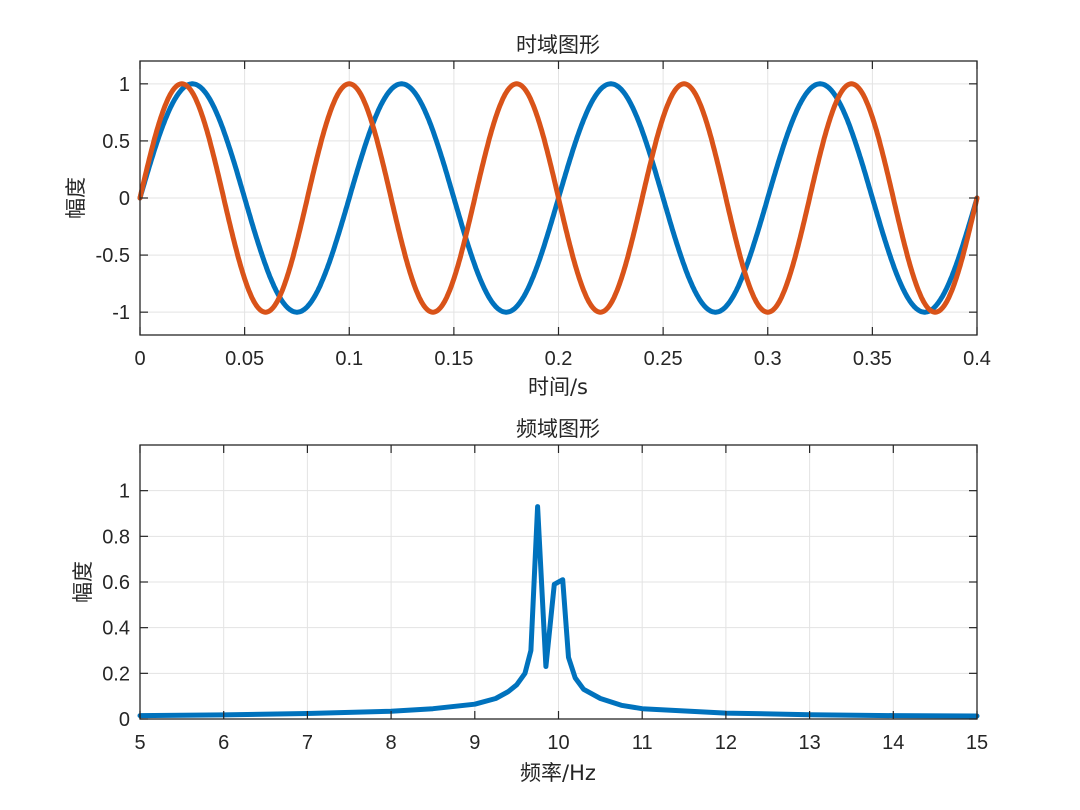 Image resolution: width=1080 pixels, height=810 pixels. I want to click on time-y-tick-label: -1, so click(121, 313).